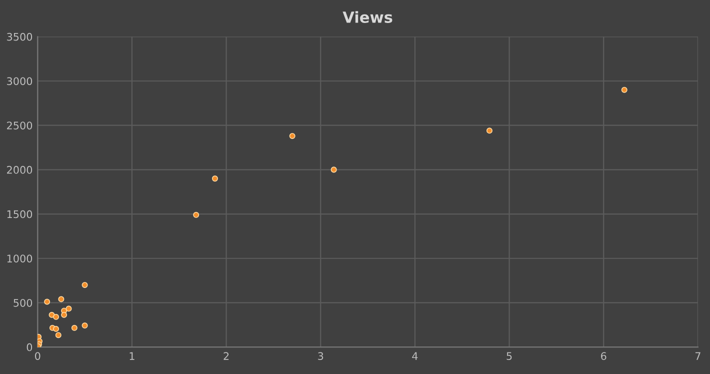 The width and height of the screenshot is (710, 374). What do you see at coordinates (23, 302) in the screenshot?
I see `y-tick-label: 500` at bounding box center [23, 302].